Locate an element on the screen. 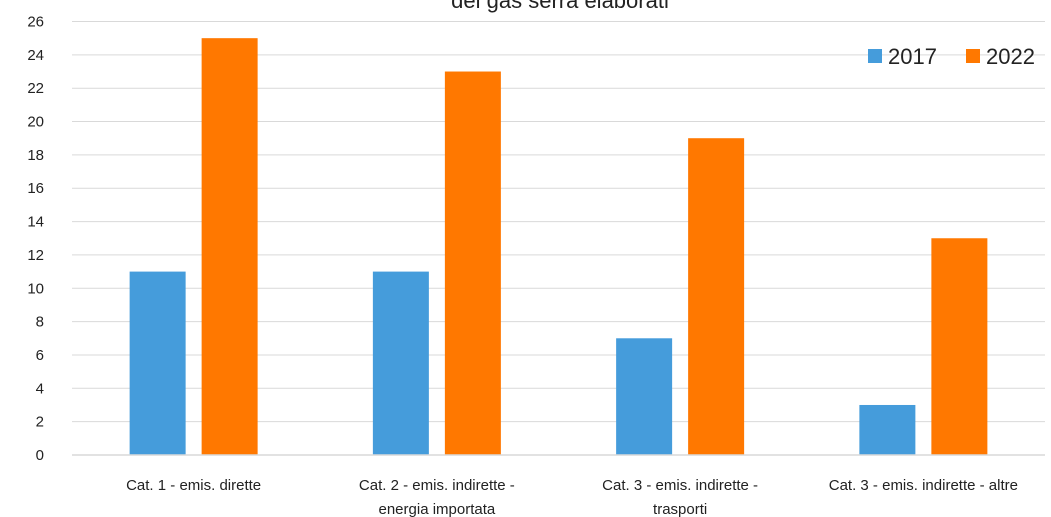  y-tick-label-26: 26 is located at coordinates (35, 22).